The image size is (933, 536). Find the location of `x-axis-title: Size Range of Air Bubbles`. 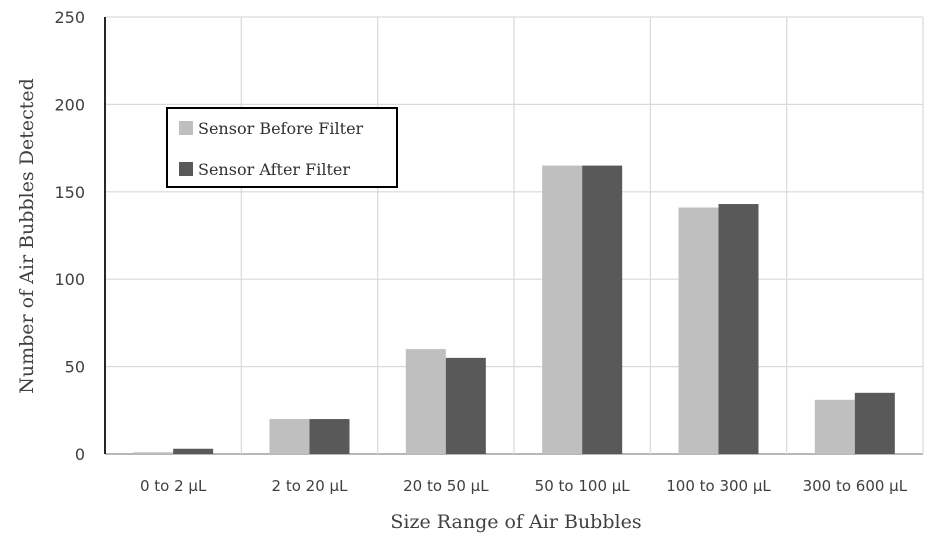

x-axis-title: Size Range of Air Bubbles is located at coordinates (515, 522).